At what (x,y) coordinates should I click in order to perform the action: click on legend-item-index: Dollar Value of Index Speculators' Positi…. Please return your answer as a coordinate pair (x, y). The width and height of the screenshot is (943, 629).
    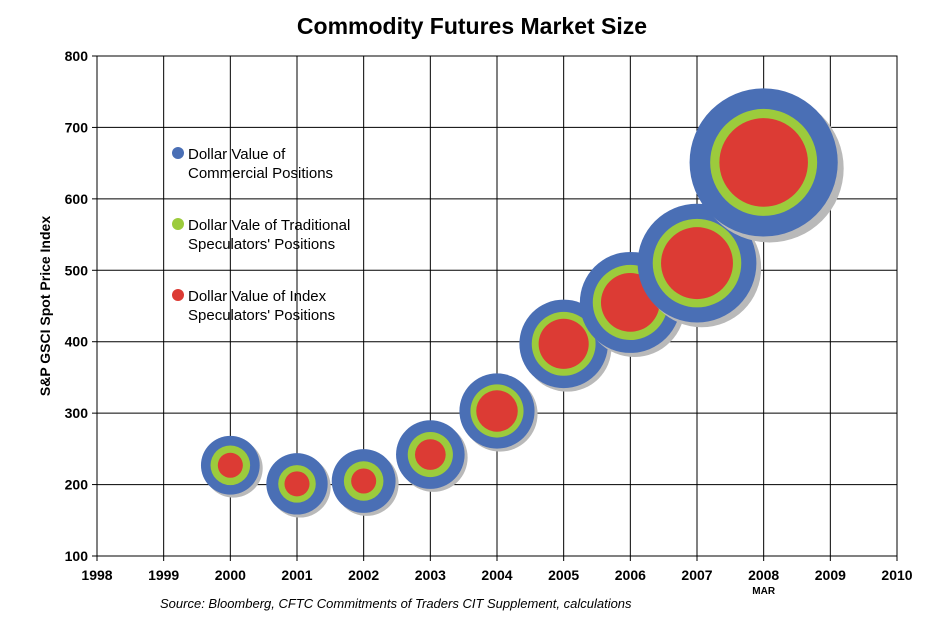
    Looking at the image, I should click on (253, 306).